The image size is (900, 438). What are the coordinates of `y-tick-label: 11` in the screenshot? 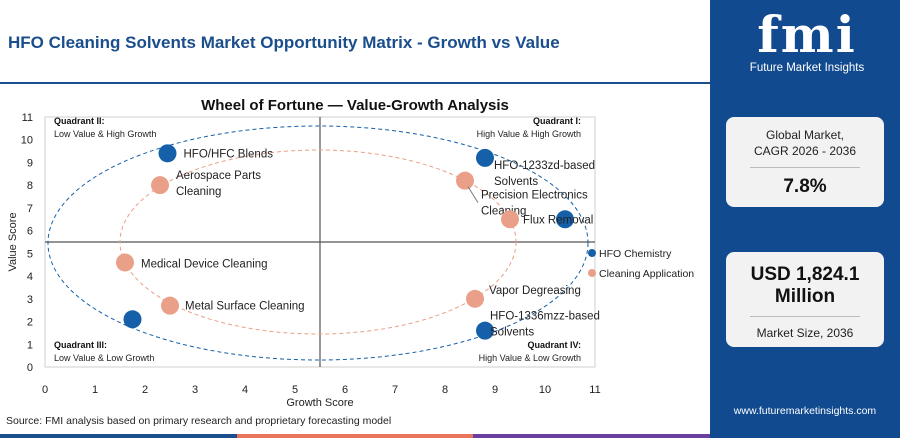 It's located at (27, 118).